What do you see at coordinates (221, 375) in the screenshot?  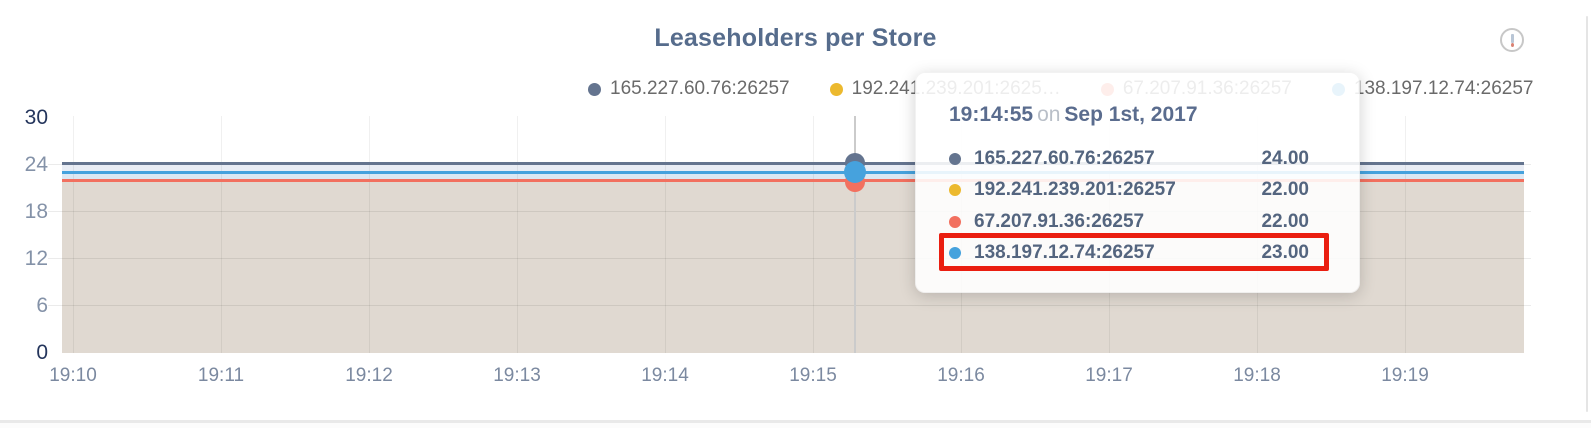 I see `x-axis-tick: 19:11` at bounding box center [221, 375].